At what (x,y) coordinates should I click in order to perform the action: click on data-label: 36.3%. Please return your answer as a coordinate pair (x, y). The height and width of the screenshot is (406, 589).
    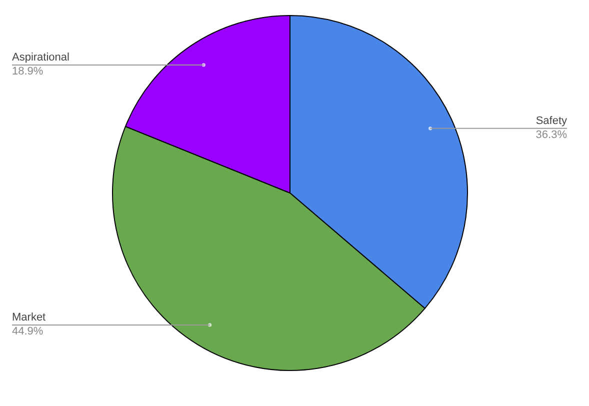
    Looking at the image, I should click on (552, 134).